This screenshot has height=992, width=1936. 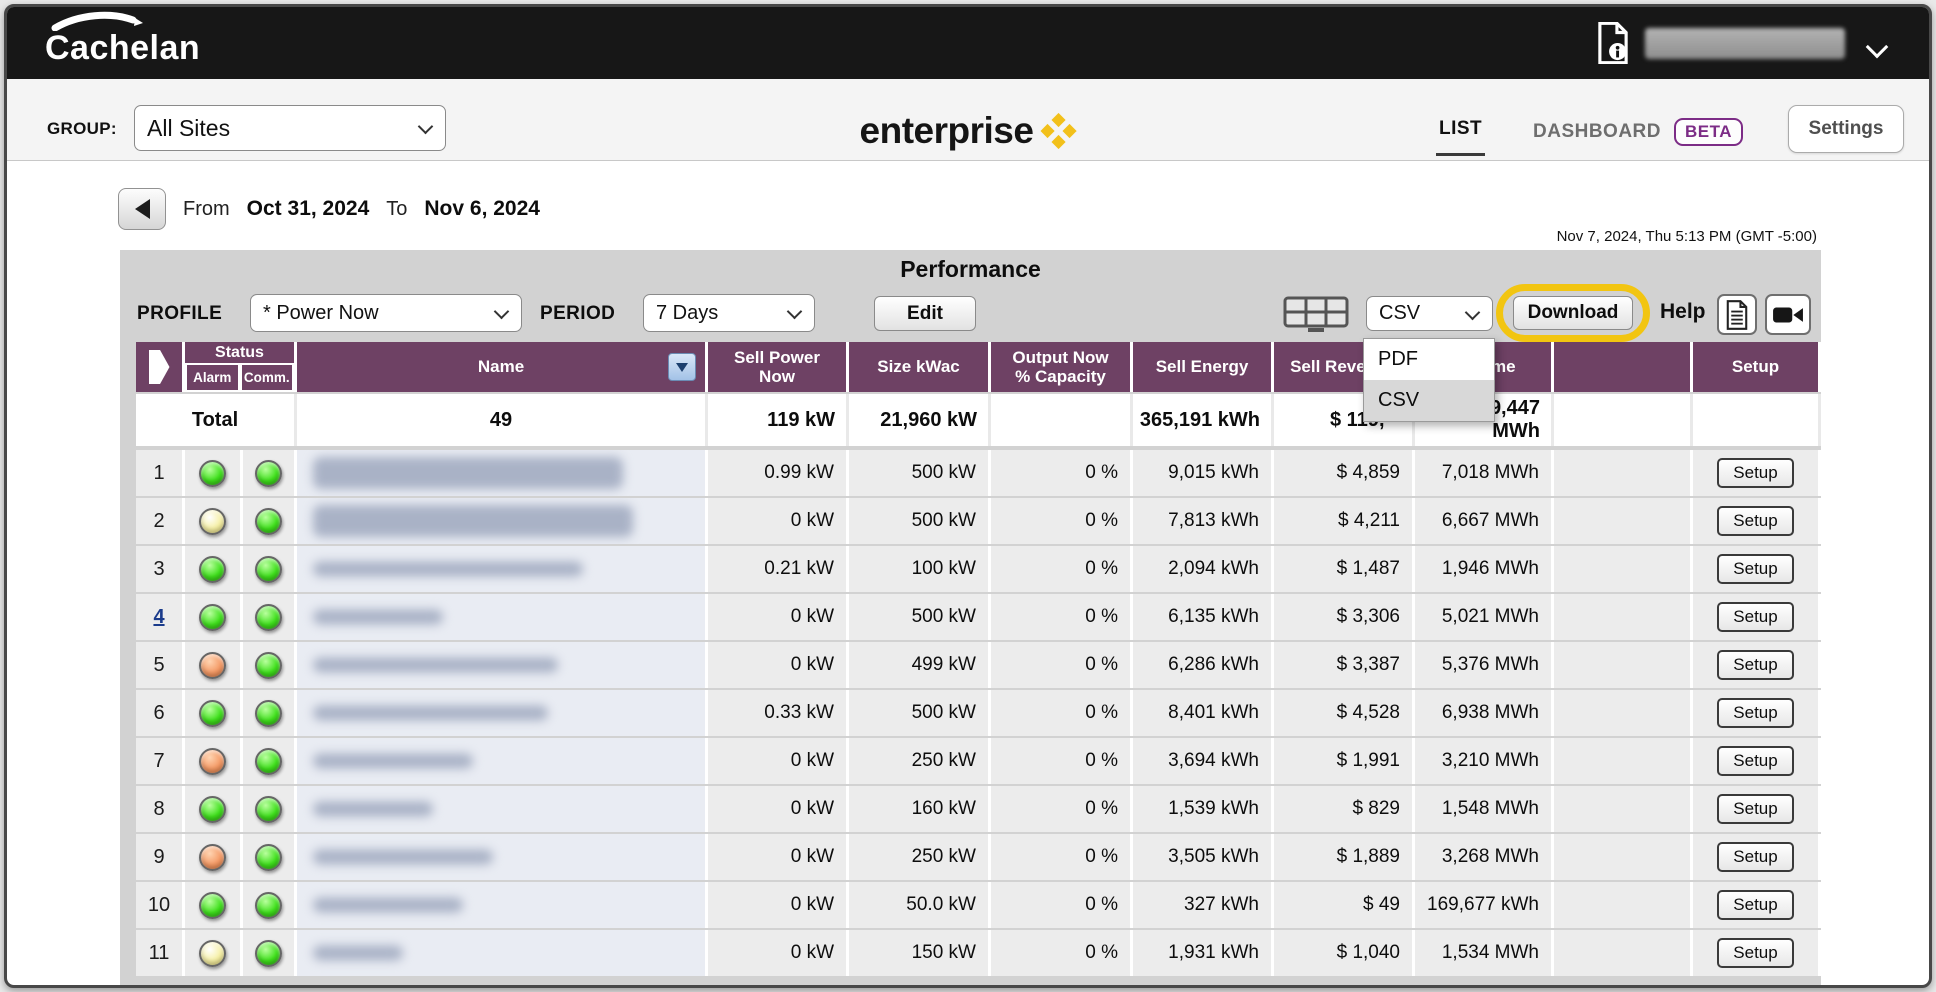 What do you see at coordinates (920, 569) in the screenshot?
I see `size-kwac-value: 100 kW` at bounding box center [920, 569].